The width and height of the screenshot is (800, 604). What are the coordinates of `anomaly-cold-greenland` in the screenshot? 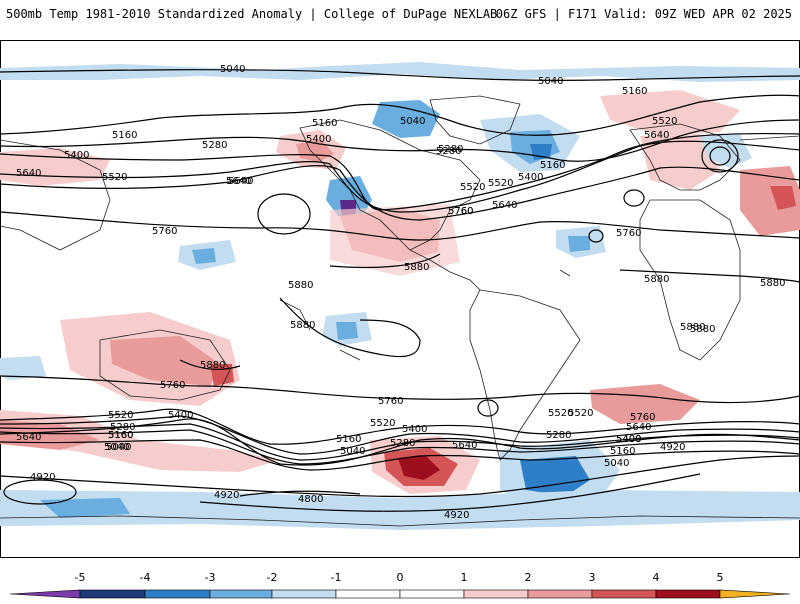 It's located at (406, 119).